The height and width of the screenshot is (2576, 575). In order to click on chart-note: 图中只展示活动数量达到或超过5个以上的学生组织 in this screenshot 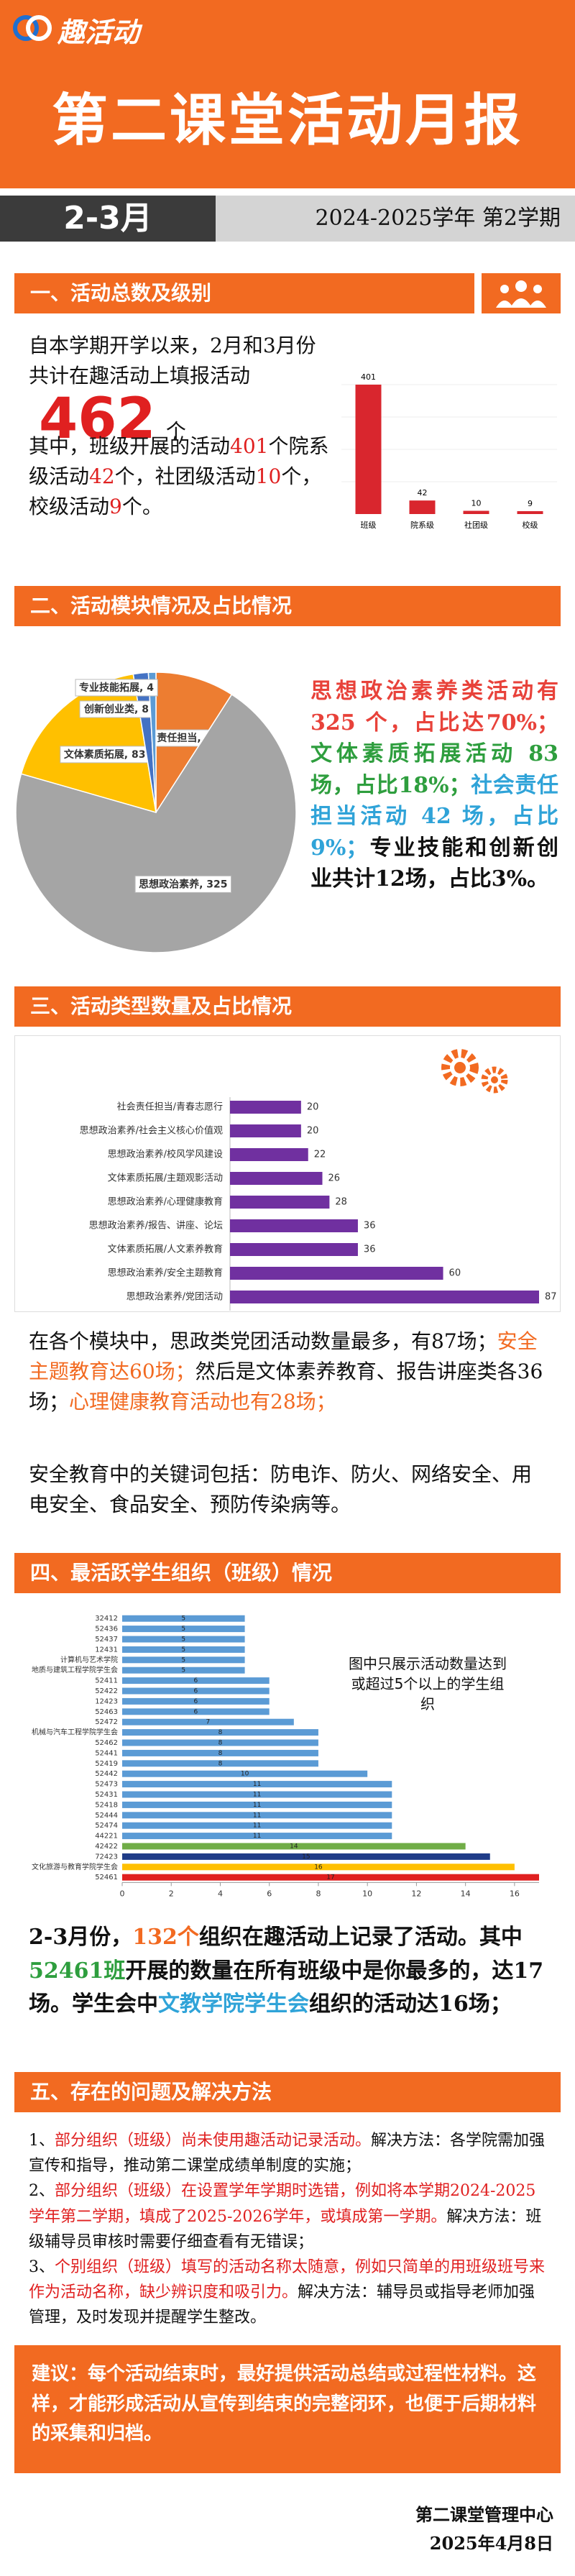, I will do `click(427, 1684)`.